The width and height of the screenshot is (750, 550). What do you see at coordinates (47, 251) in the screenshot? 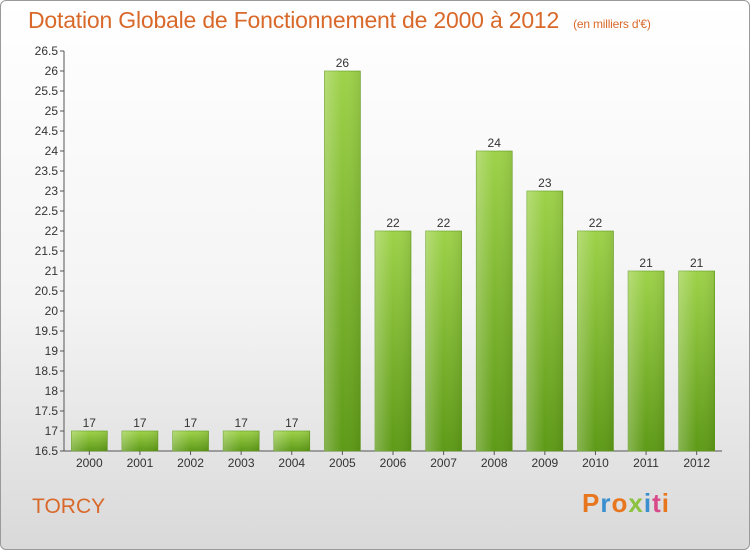
I see `y-tick-label: 21.5` at bounding box center [47, 251].